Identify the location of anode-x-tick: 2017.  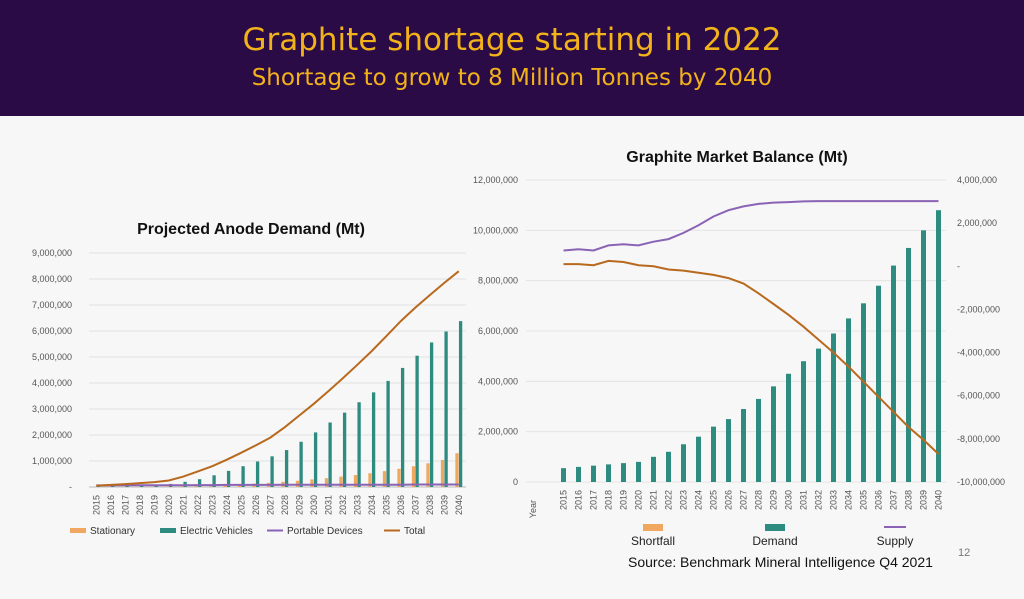
(125, 505).